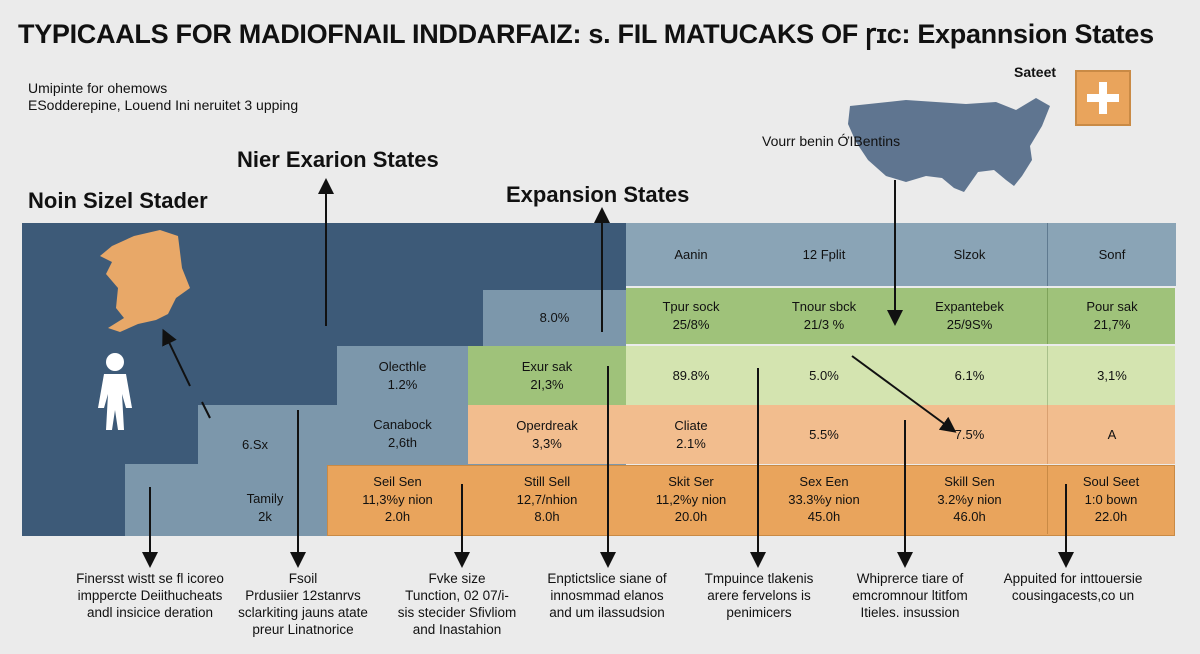 The image size is (1200, 654). I want to click on r3-c1-label: Cliate, so click(691, 425).